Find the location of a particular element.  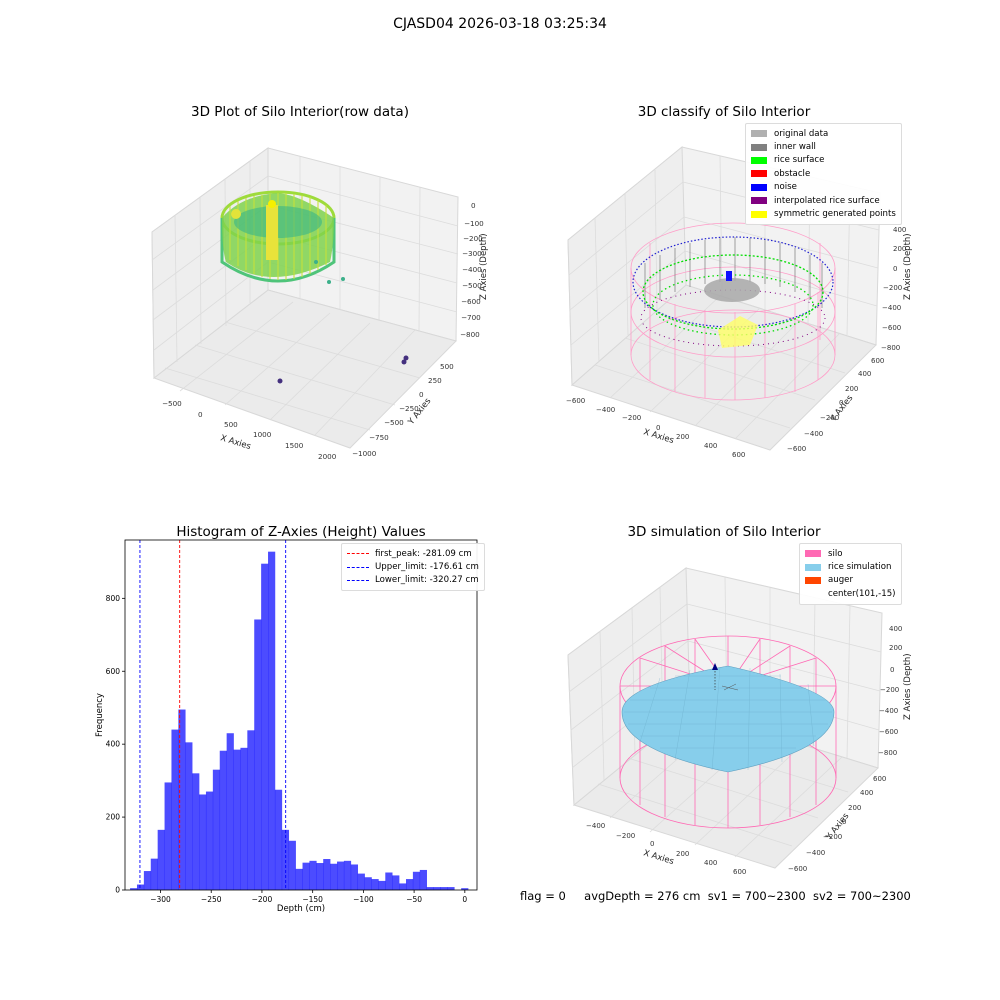

simulation-y-tick: −200 is located at coordinates (832, 837).